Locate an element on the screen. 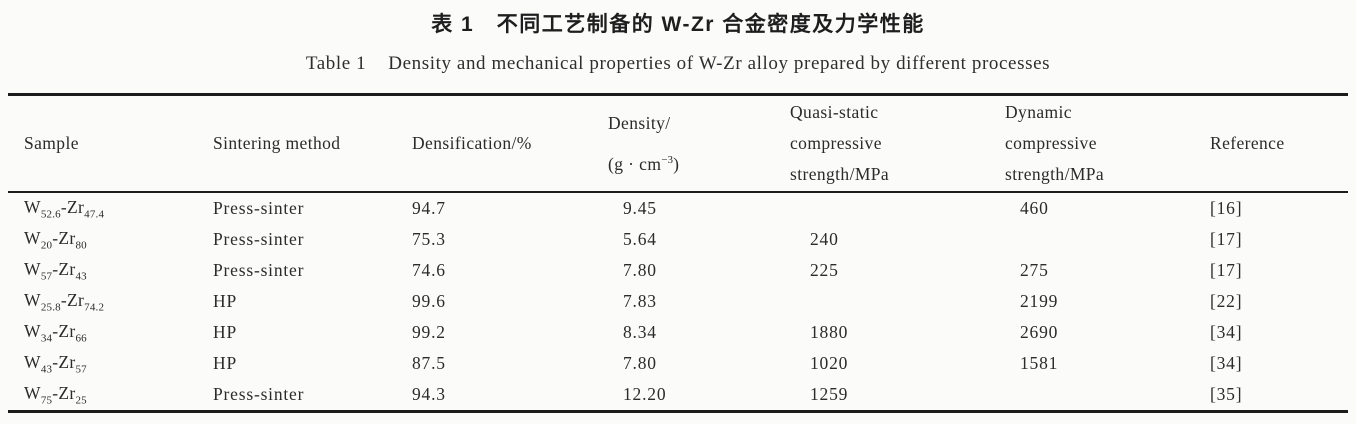  sample-cell: W34-Zr66 is located at coordinates (55, 332).